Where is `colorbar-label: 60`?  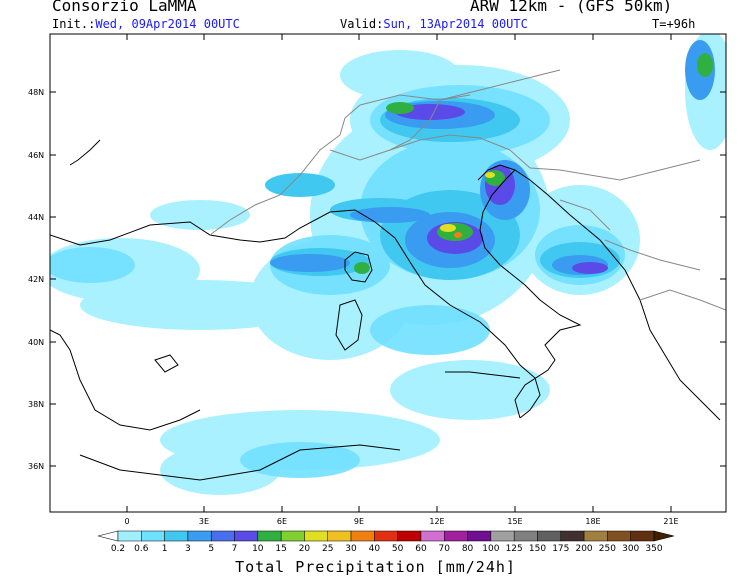
colorbar-label: 60 is located at coordinates (421, 549).